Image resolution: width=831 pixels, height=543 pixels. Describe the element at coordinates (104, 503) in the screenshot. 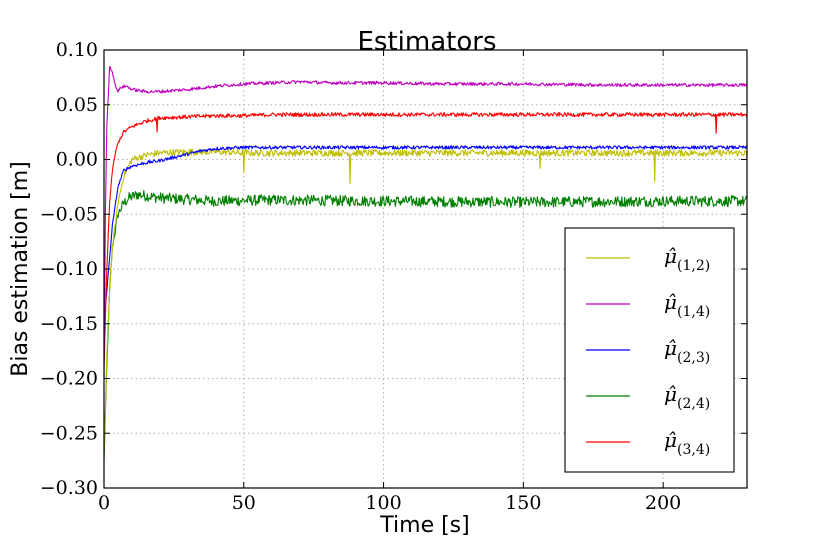

I see `x-tick-label: 0` at that location.